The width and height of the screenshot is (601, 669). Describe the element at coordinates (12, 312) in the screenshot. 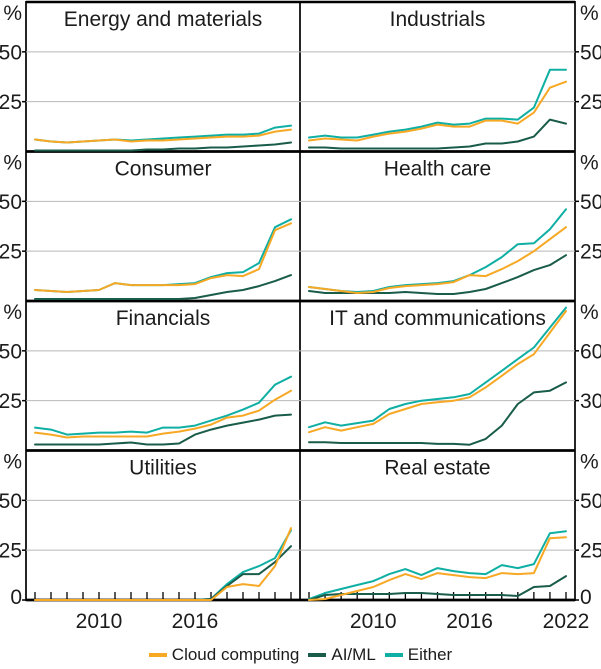

I see `y-axis-unit-label-financials: %` at that location.